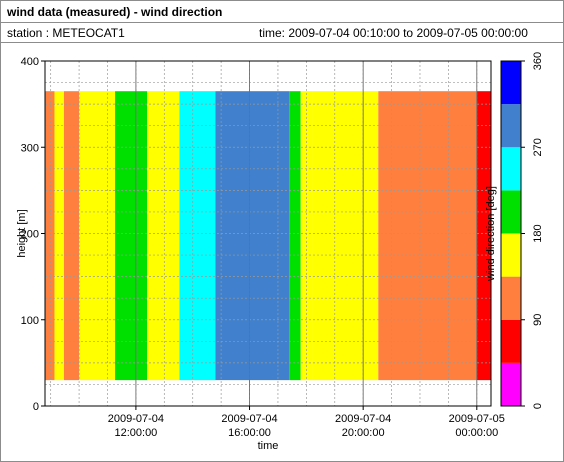 The width and height of the screenshot is (564, 462). Describe the element at coordinates (36, 407) in the screenshot. I see `y-tick-label: 0` at that location.